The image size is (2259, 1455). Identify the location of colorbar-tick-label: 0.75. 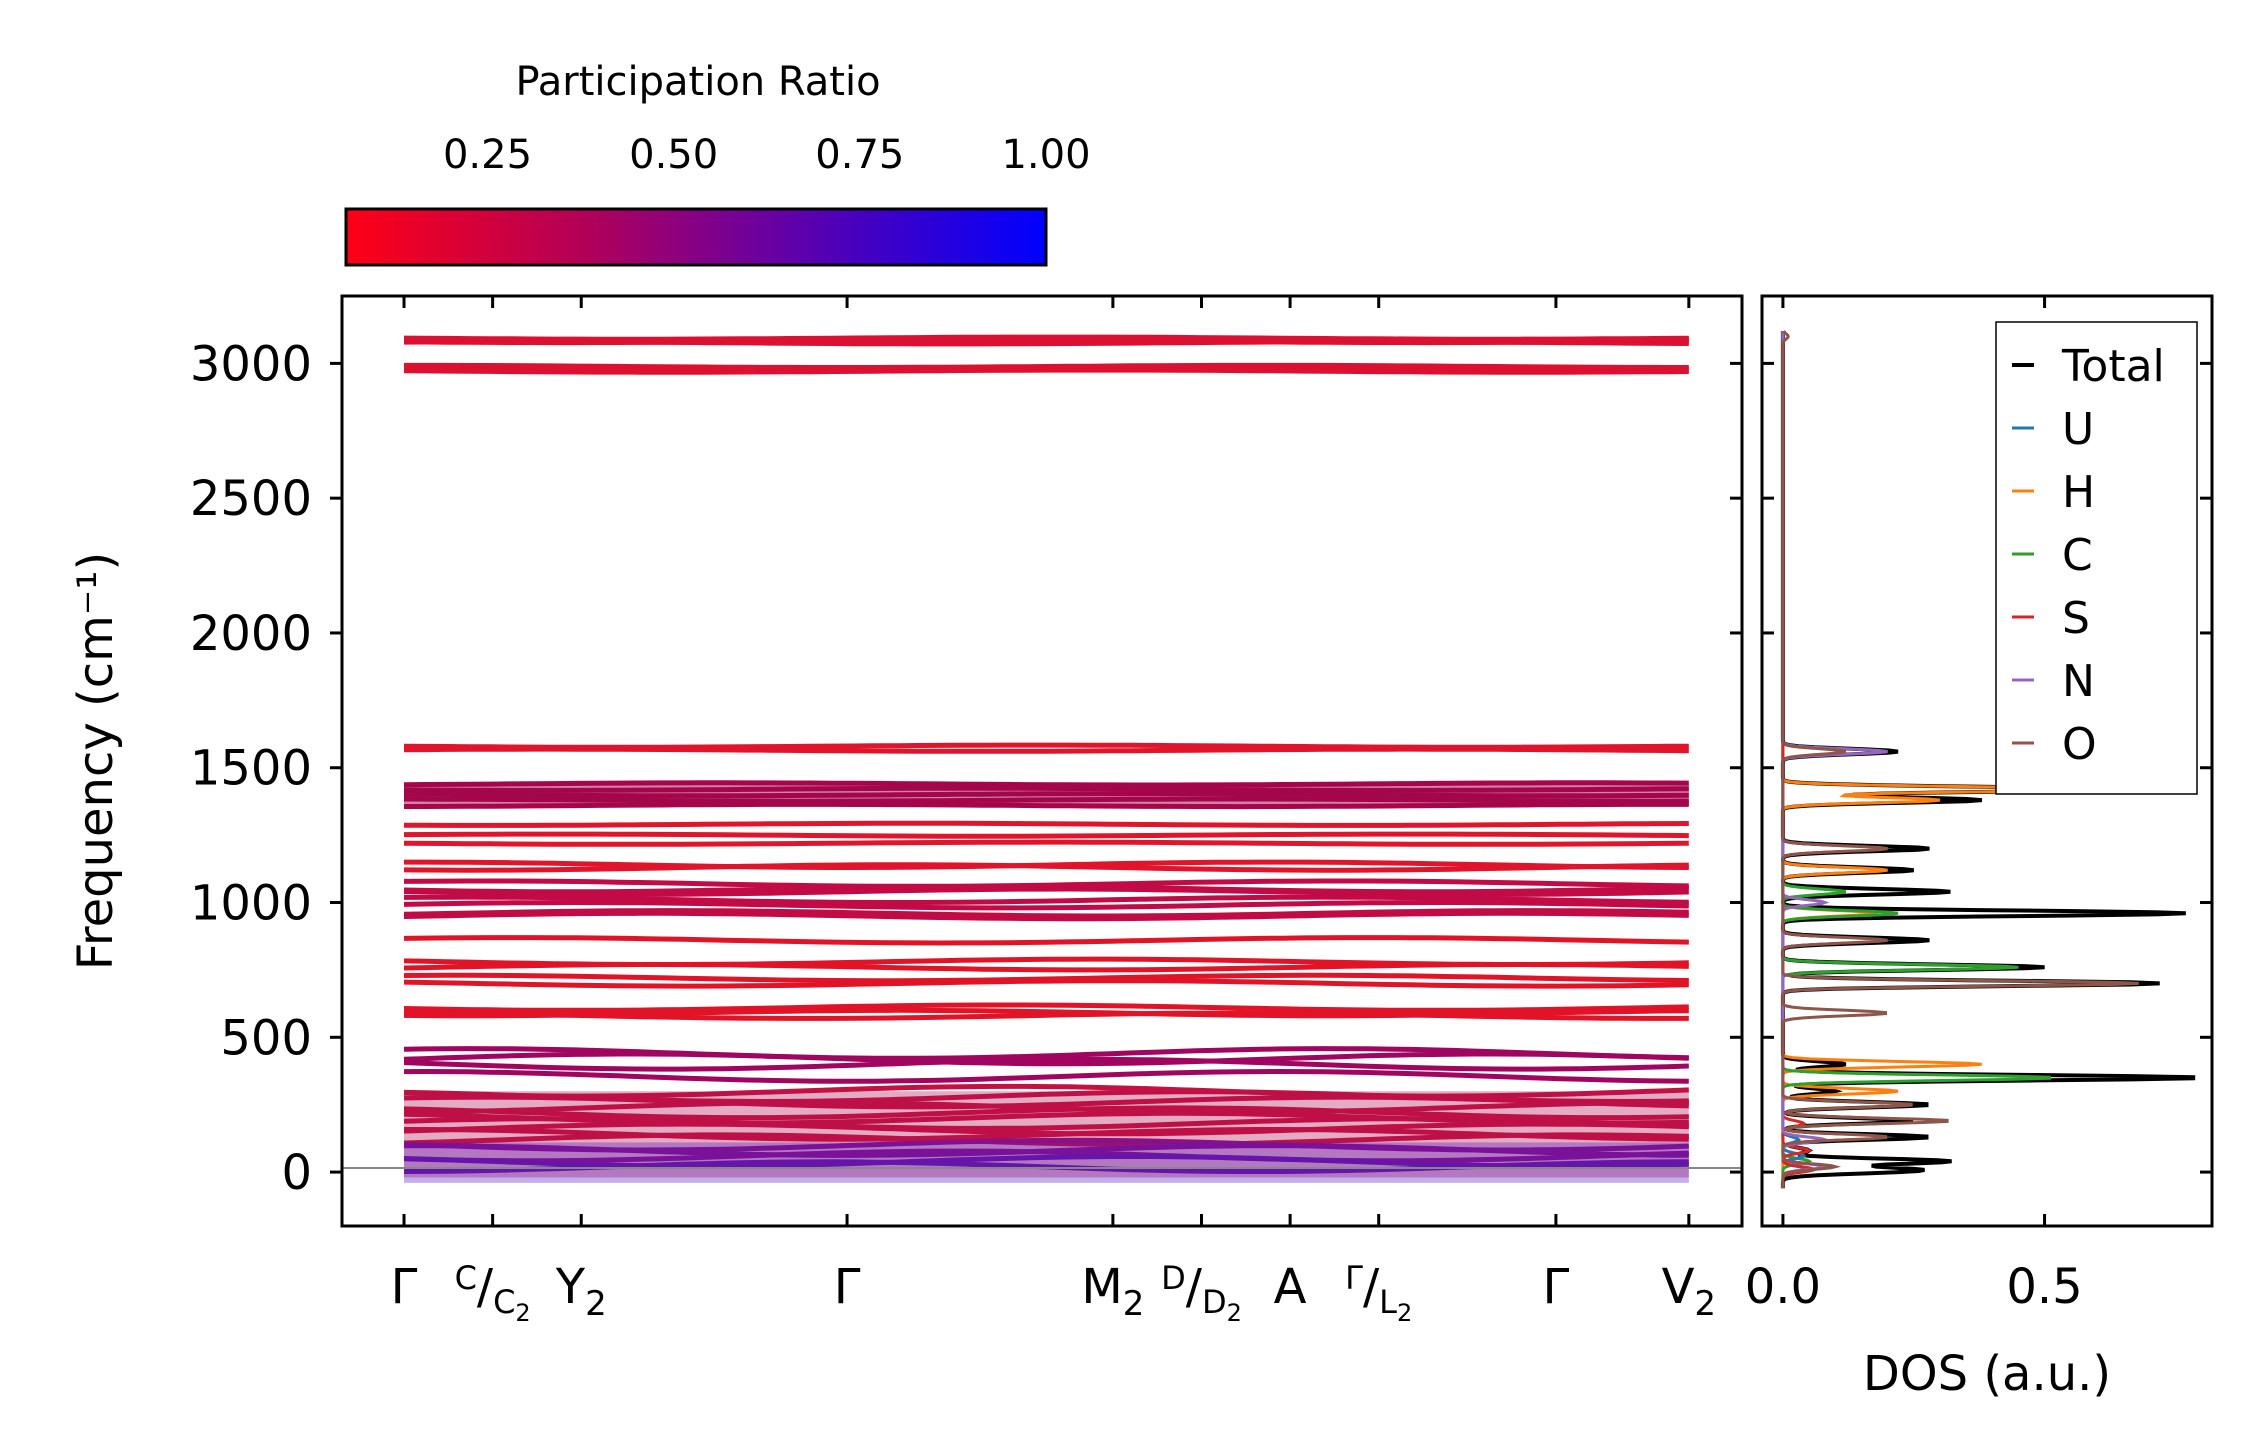
(859, 155).